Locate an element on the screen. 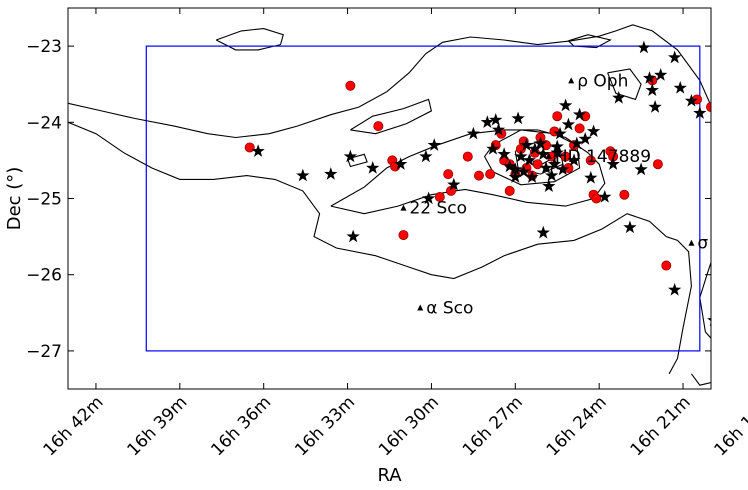 The height and width of the screenshot is (490, 748). y-tick-label: −26 is located at coordinates (44, 276).